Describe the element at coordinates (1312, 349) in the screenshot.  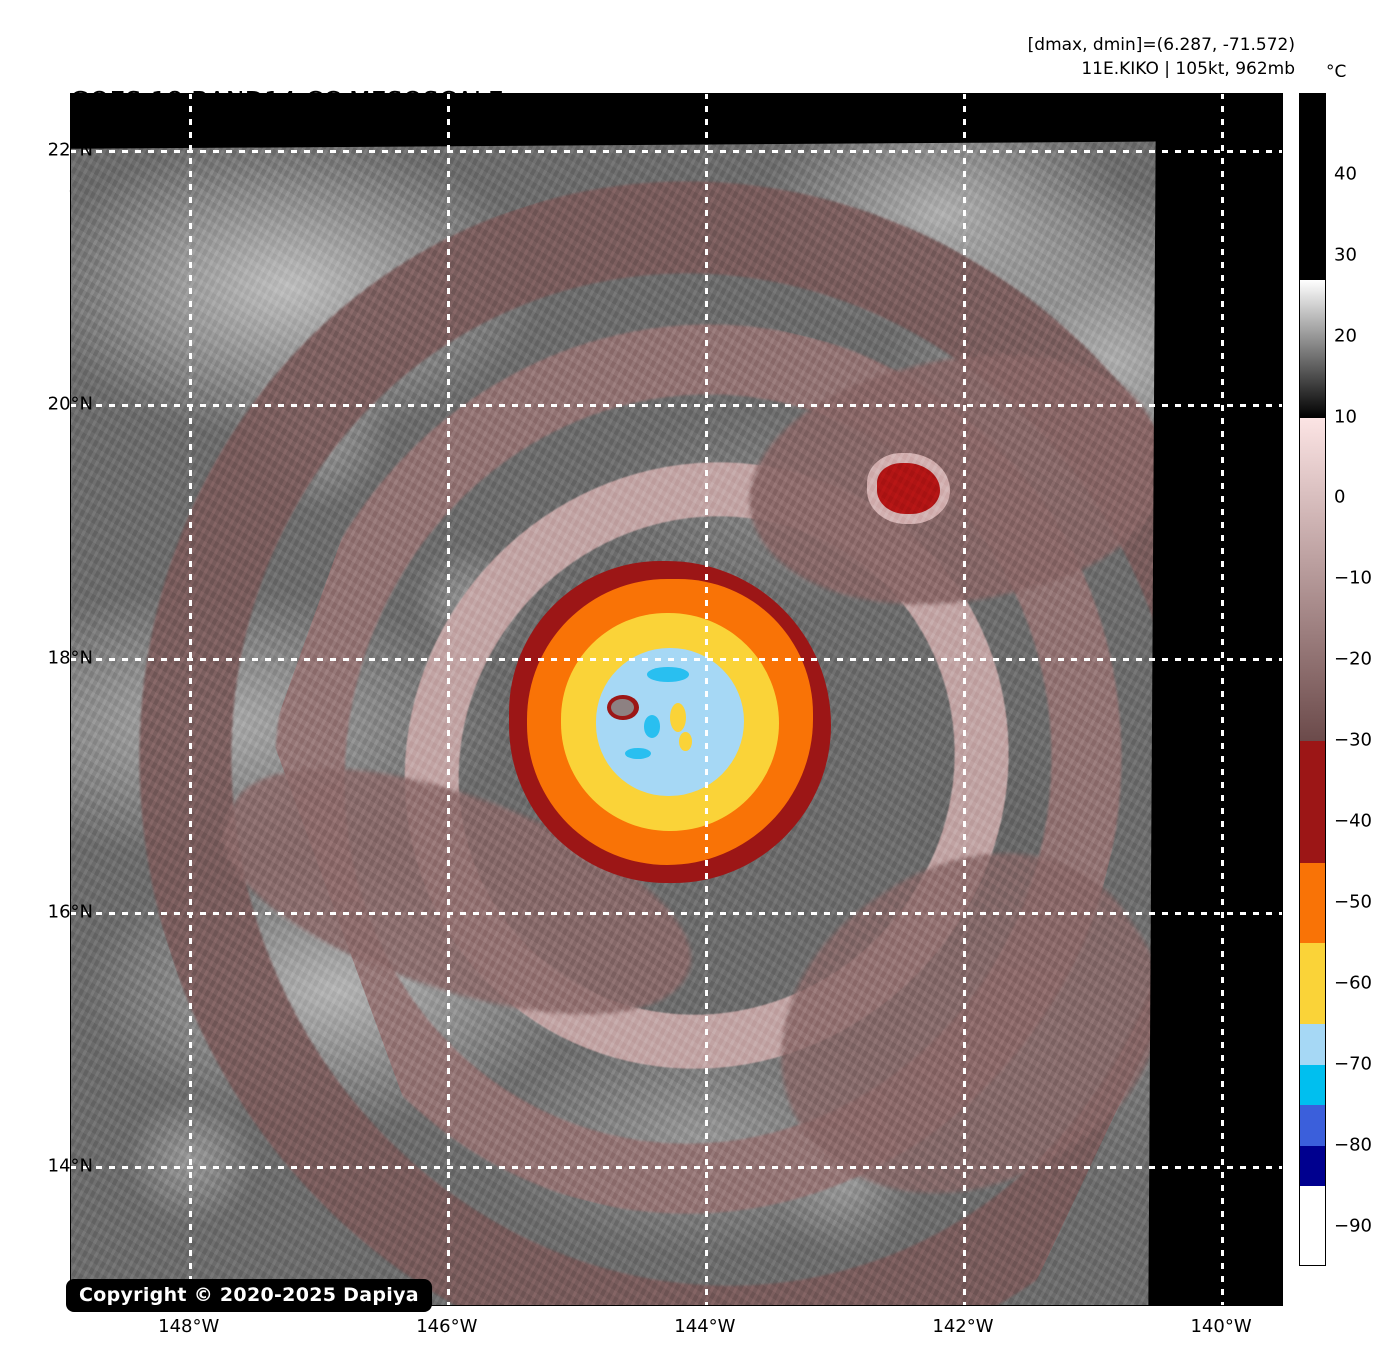
I see `colorbar-segment-gray-ramp` at that location.